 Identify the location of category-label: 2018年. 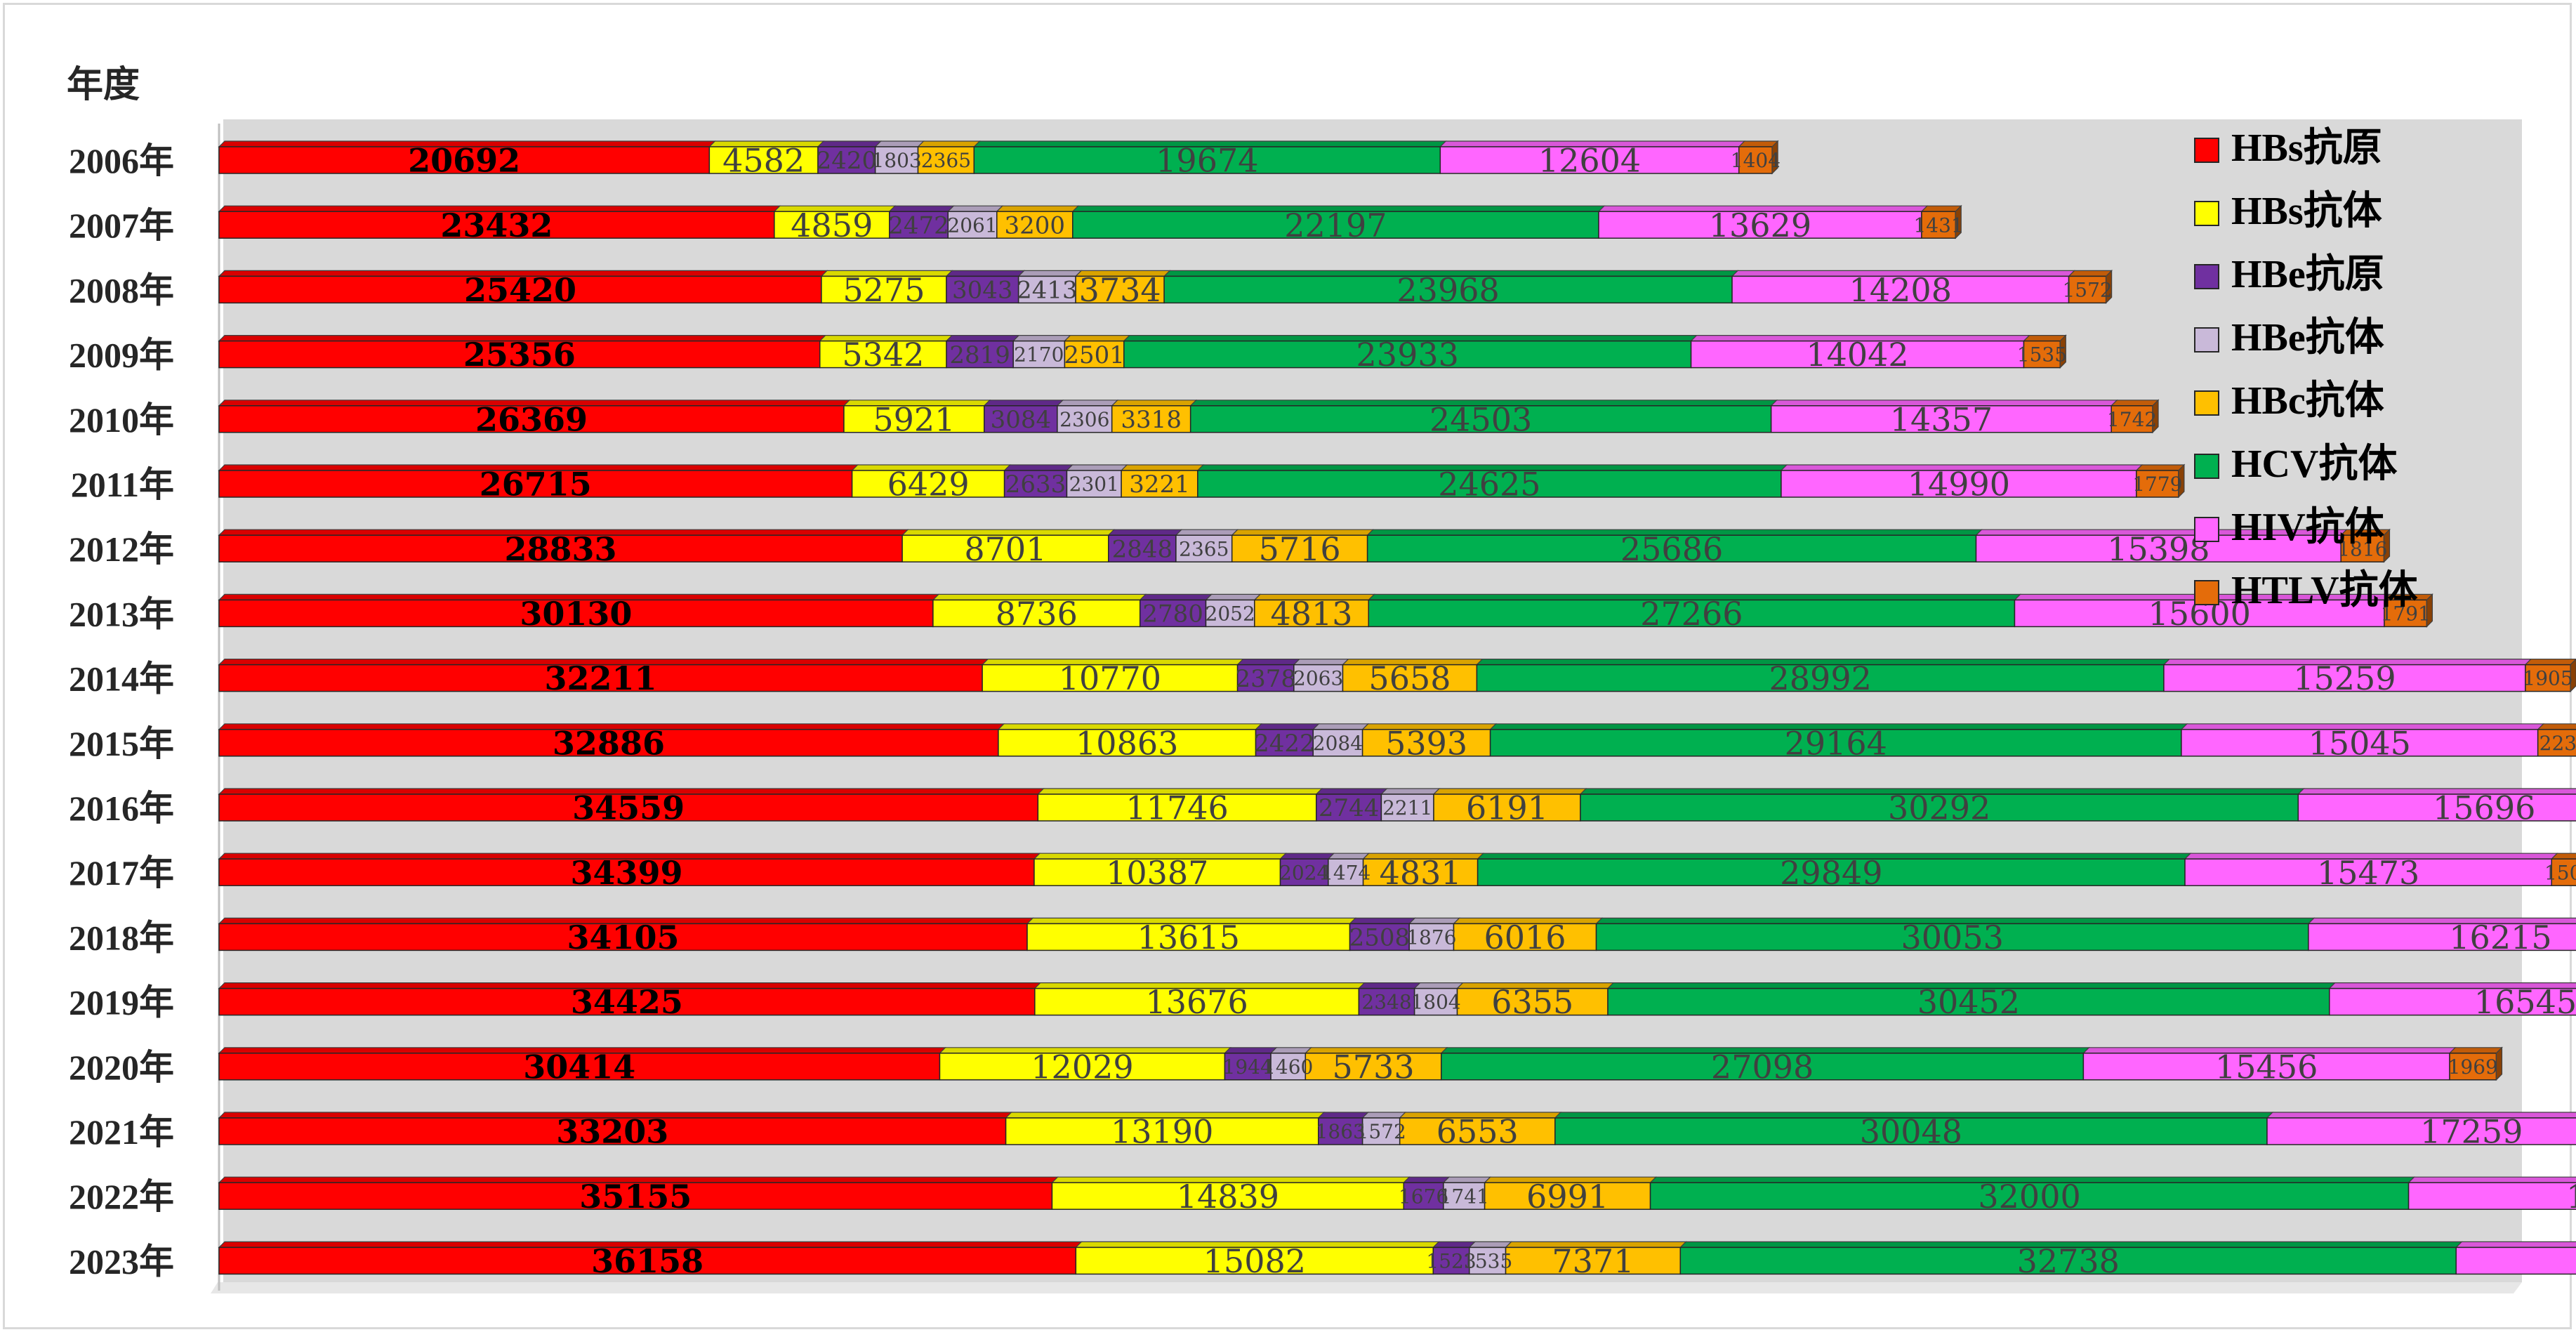
(121, 937).